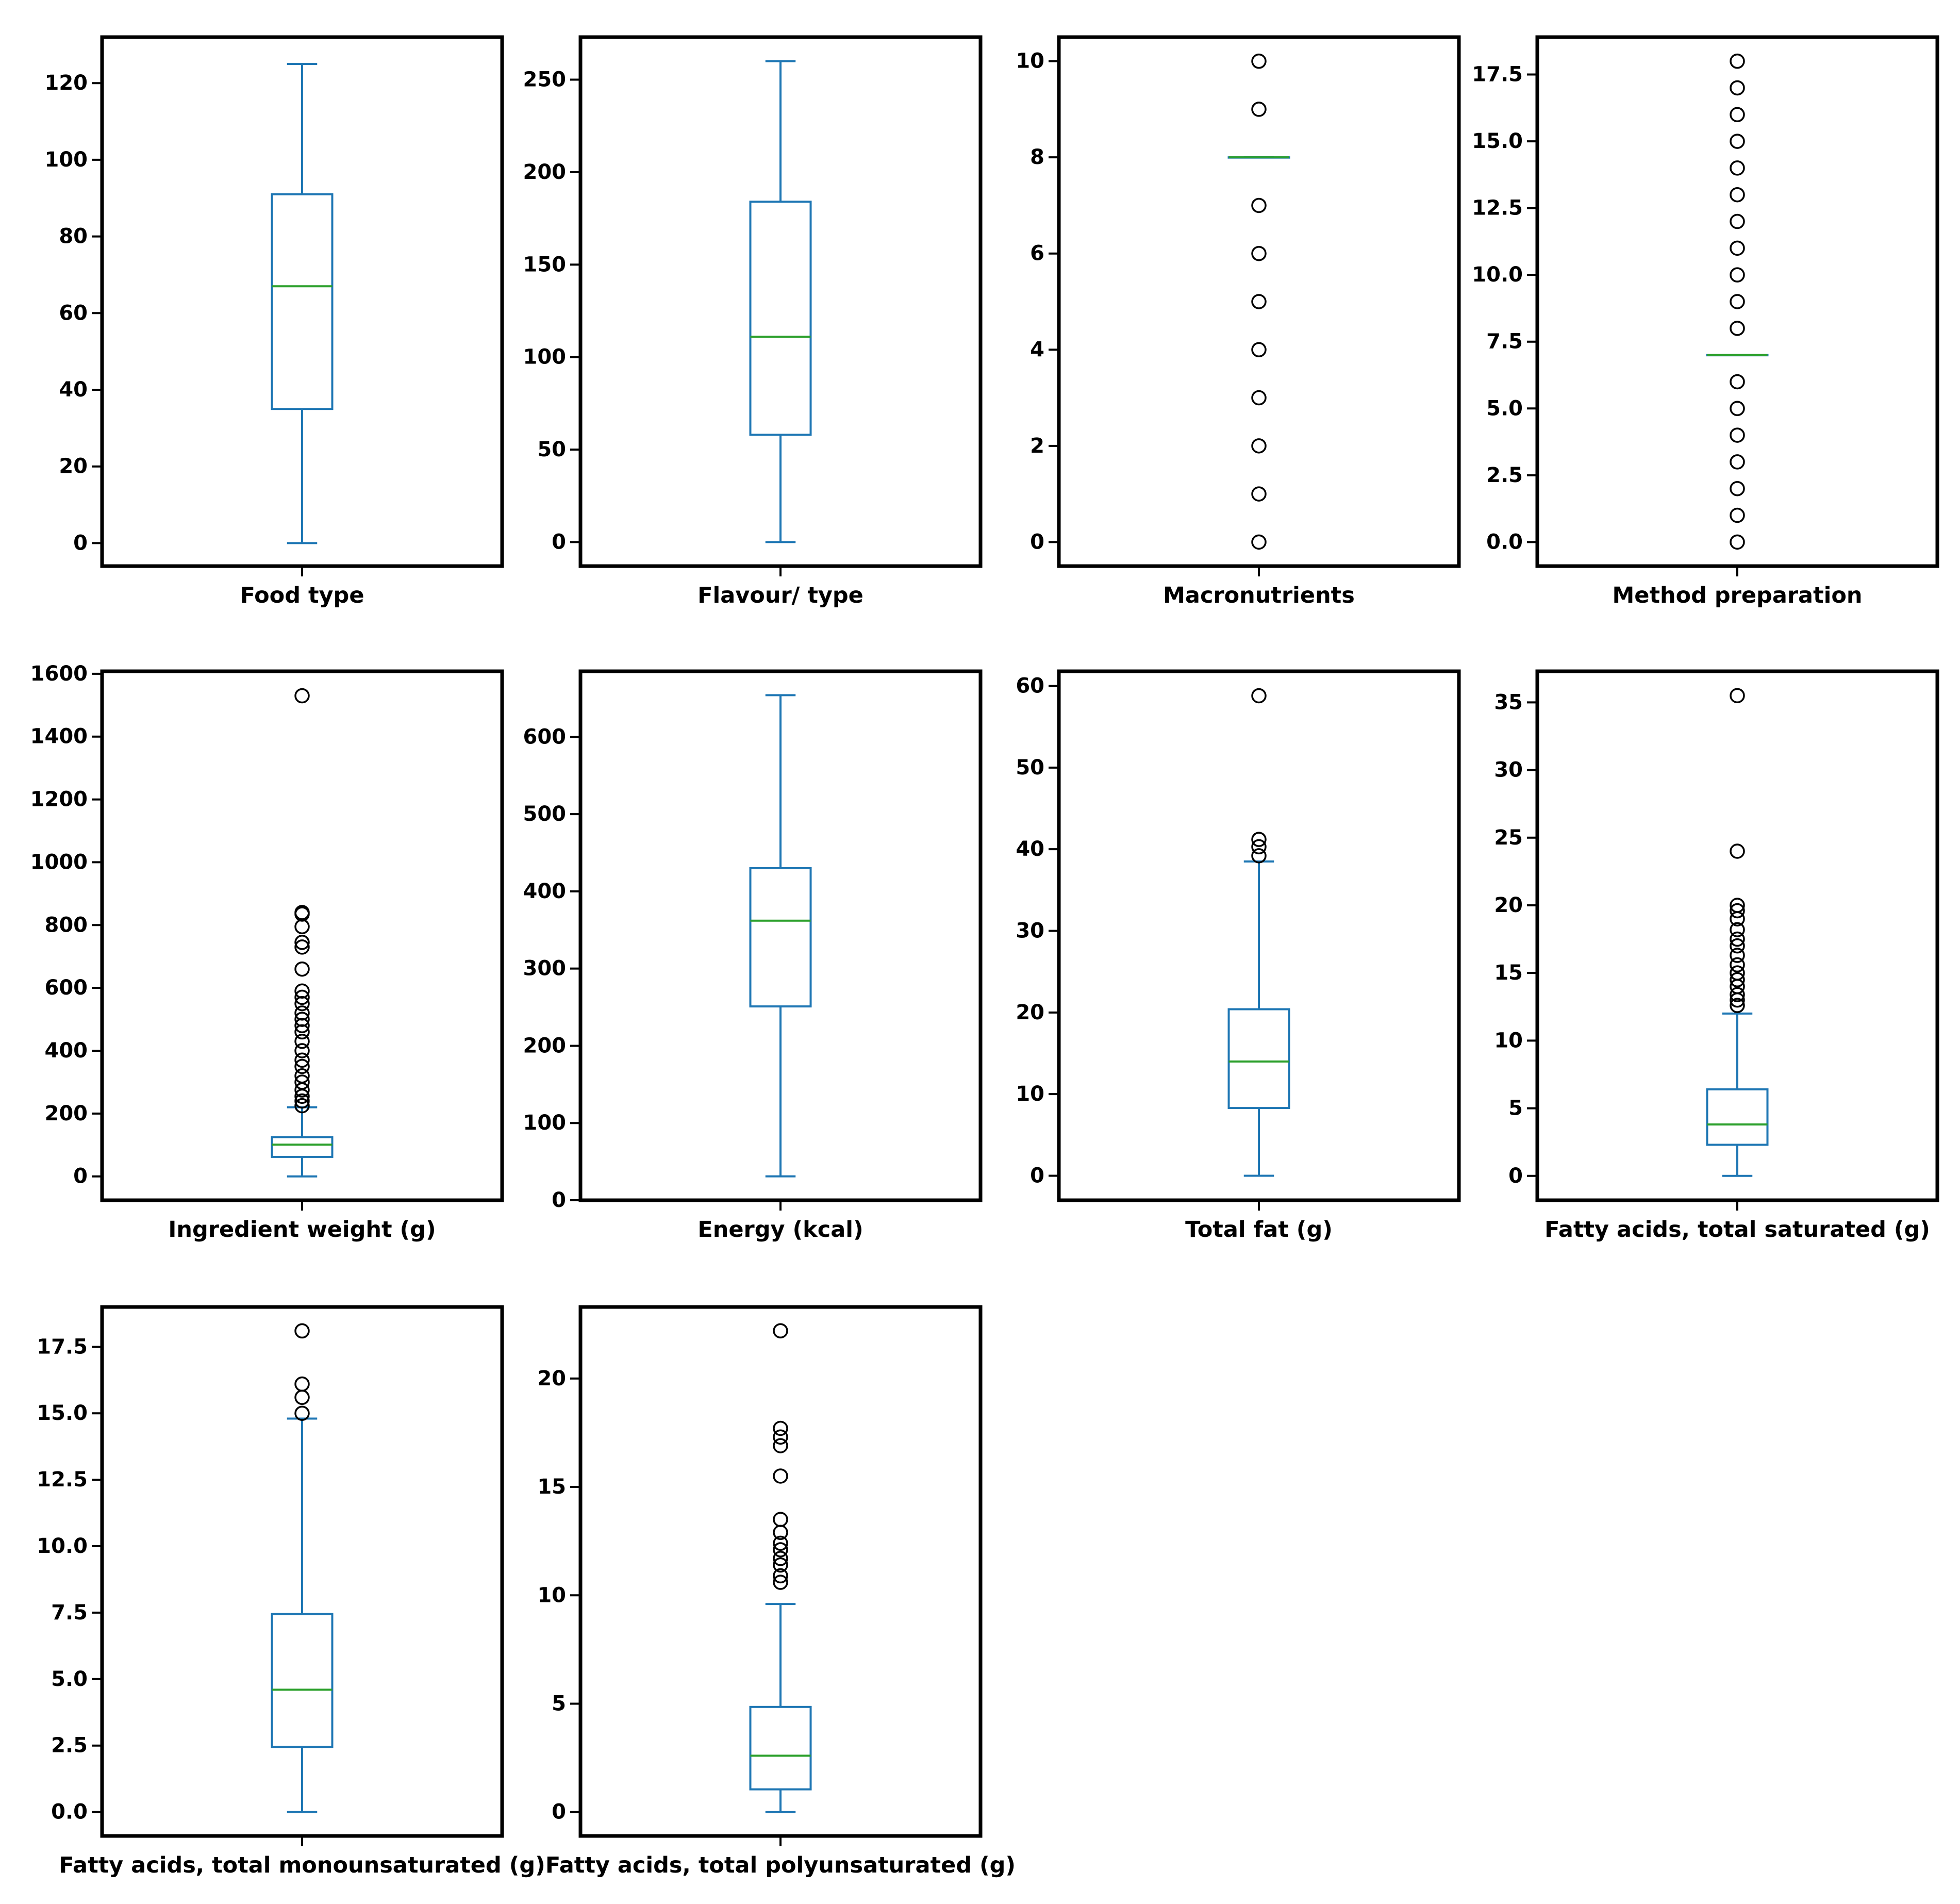 This screenshot has width=1960, height=1904. What do you see at coordinates (1037, 349) in the screenshot?
I see `y-tick-label: 4` at bounding box center [1037, 349].